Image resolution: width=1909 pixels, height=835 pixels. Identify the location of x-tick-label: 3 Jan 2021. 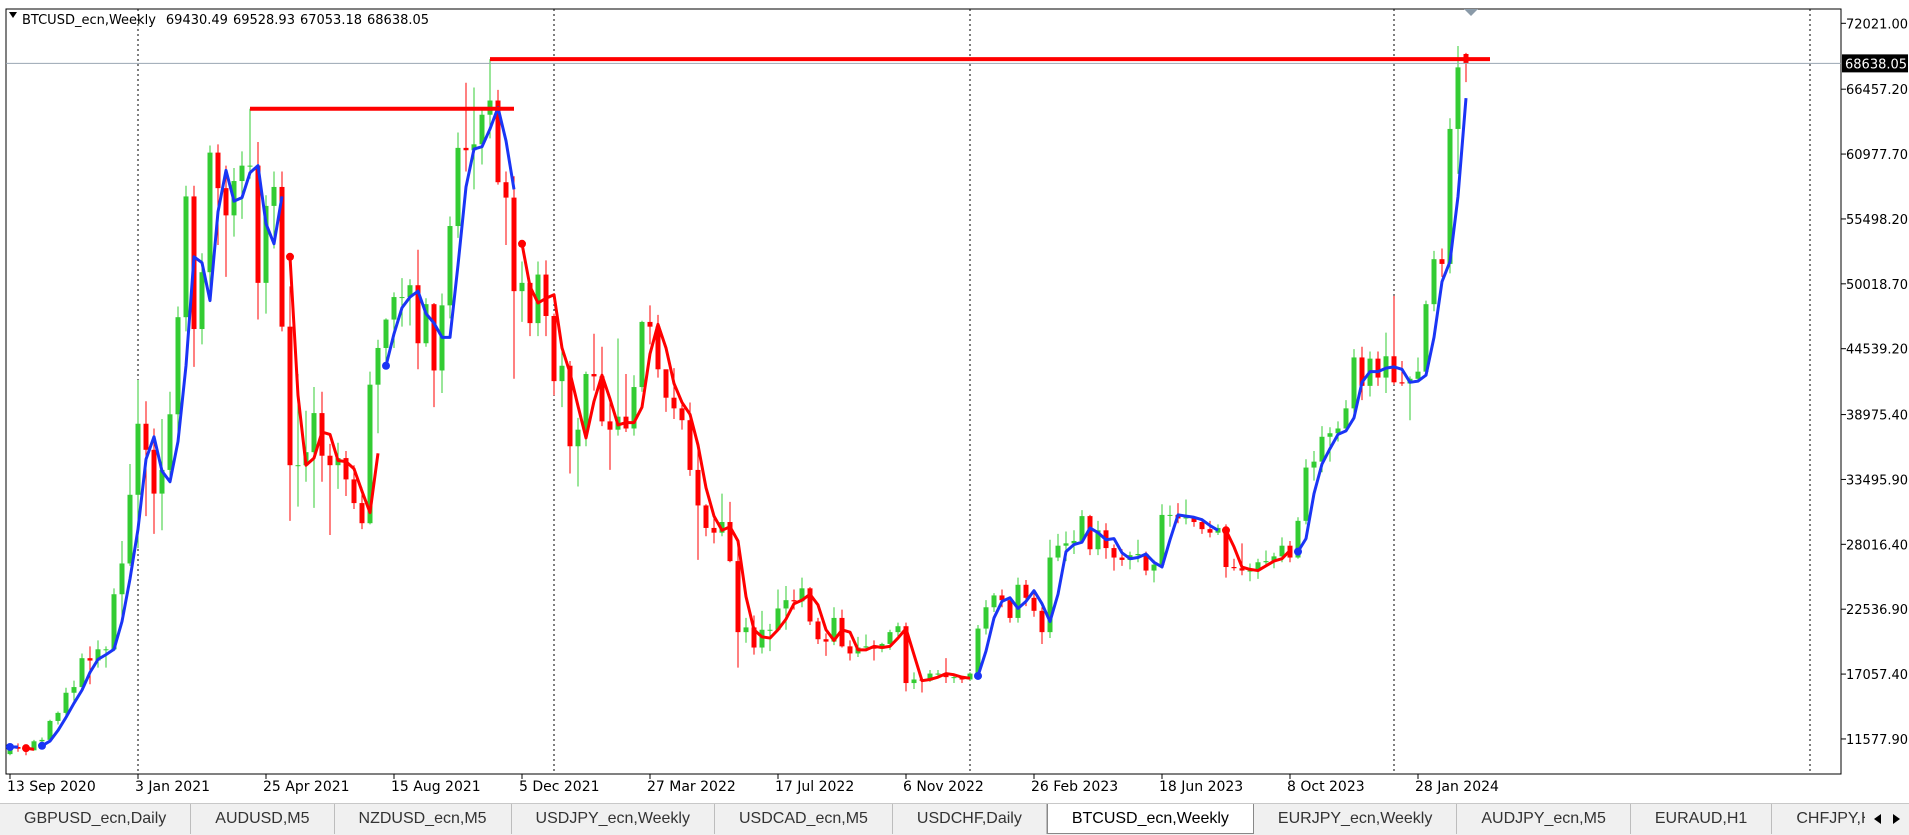
(172, 787).